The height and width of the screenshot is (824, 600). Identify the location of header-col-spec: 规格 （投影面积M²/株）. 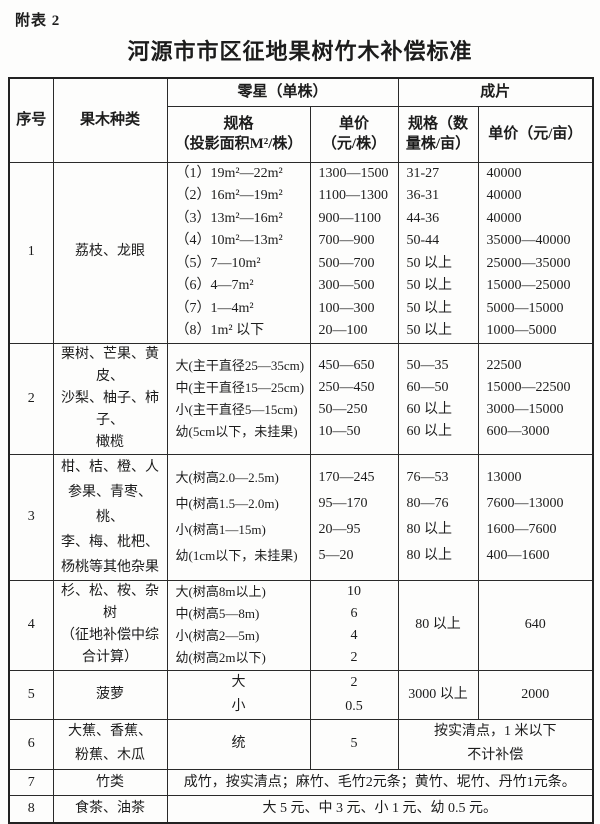
(238, 134).